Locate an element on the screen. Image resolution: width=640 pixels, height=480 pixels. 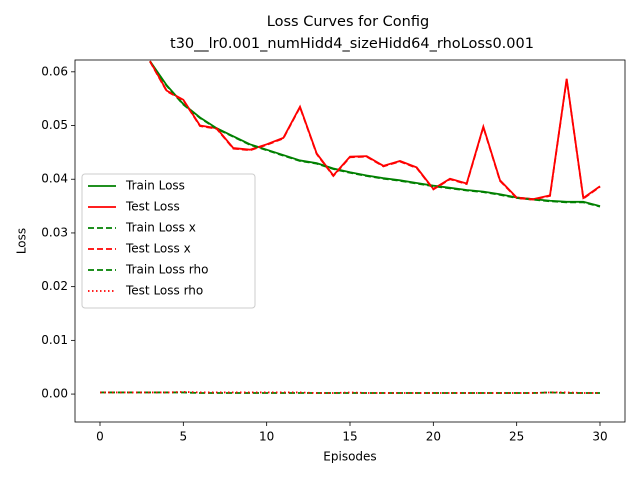
y-tick-label: 0.02 is located at coordinates (54, 286).